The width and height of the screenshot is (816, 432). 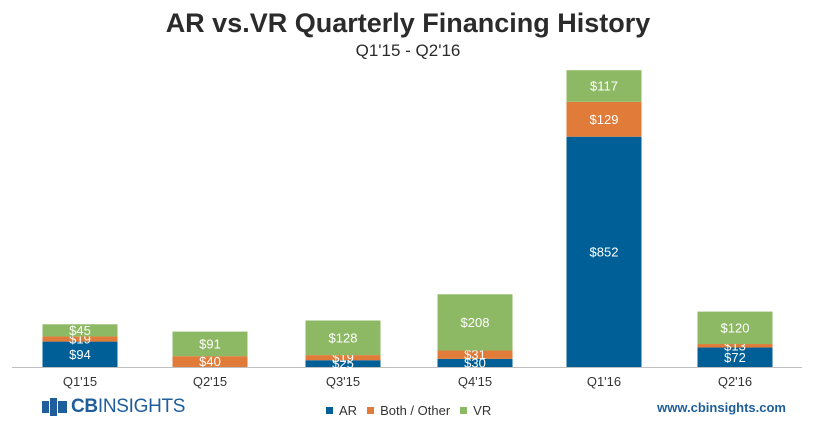 I want to click on chart-legend: AR Both / Other VR, so click(x=413, y=410).